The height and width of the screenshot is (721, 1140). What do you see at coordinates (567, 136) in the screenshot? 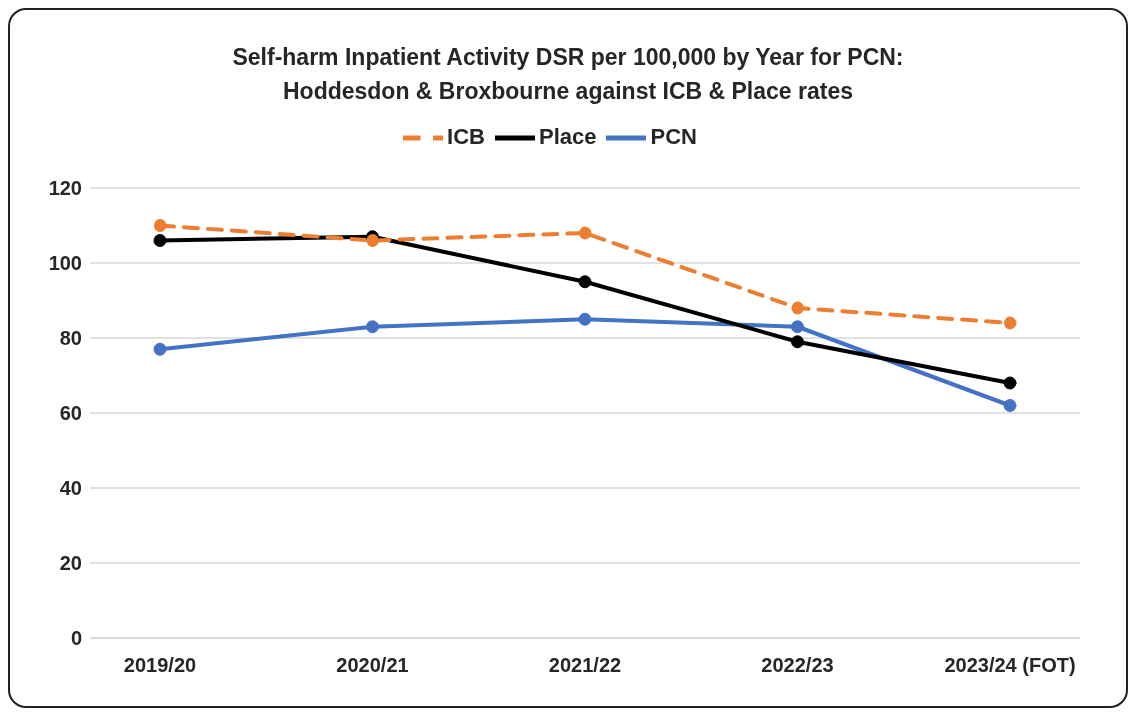
I see `legend-label: Place` at bounding box center [567, 136].